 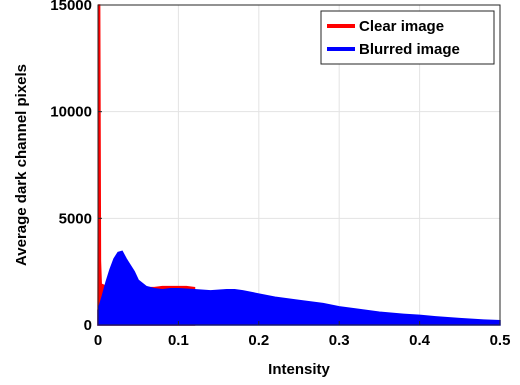 I want to click on x-tick-label: 0.5, so click(x=500, y=340).